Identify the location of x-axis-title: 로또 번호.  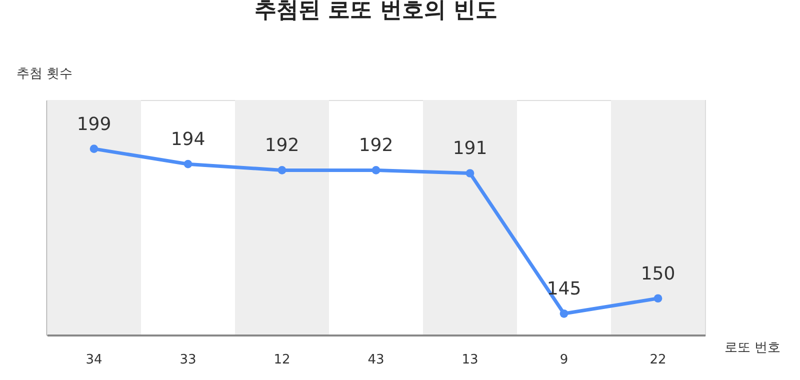
(752, 348).